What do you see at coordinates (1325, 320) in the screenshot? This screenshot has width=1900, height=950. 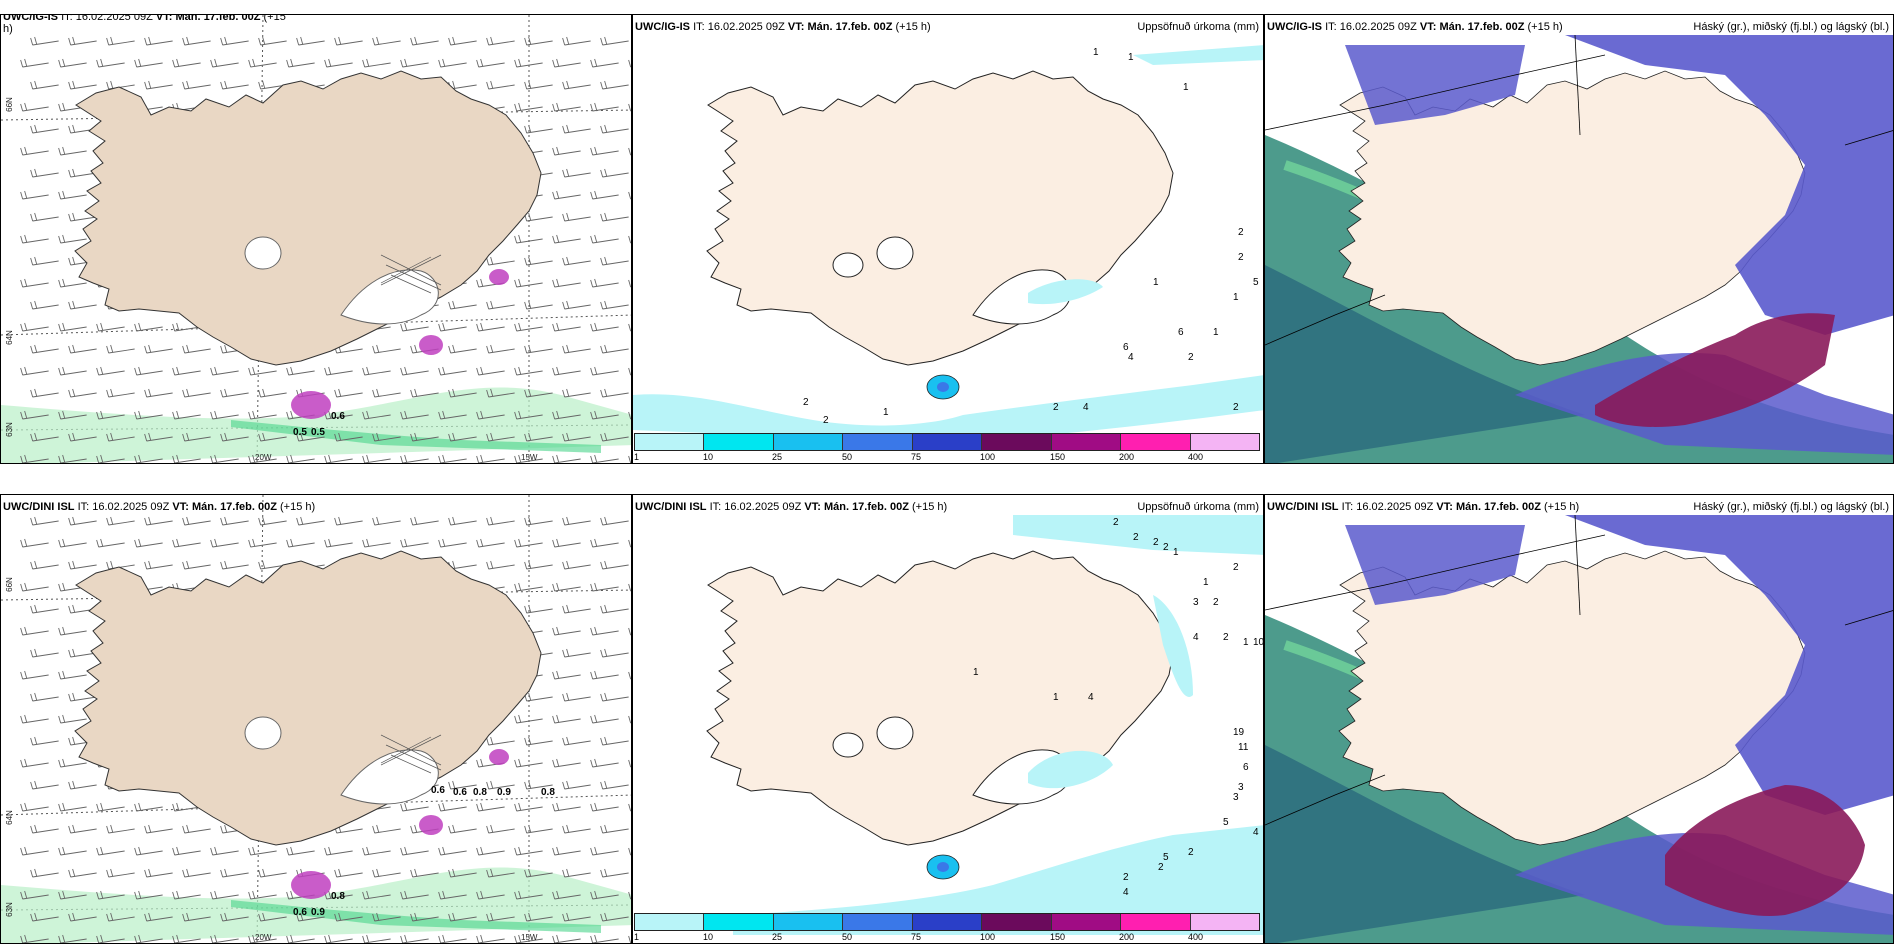 I see `grid-line` at bounding box center [1325, 320].